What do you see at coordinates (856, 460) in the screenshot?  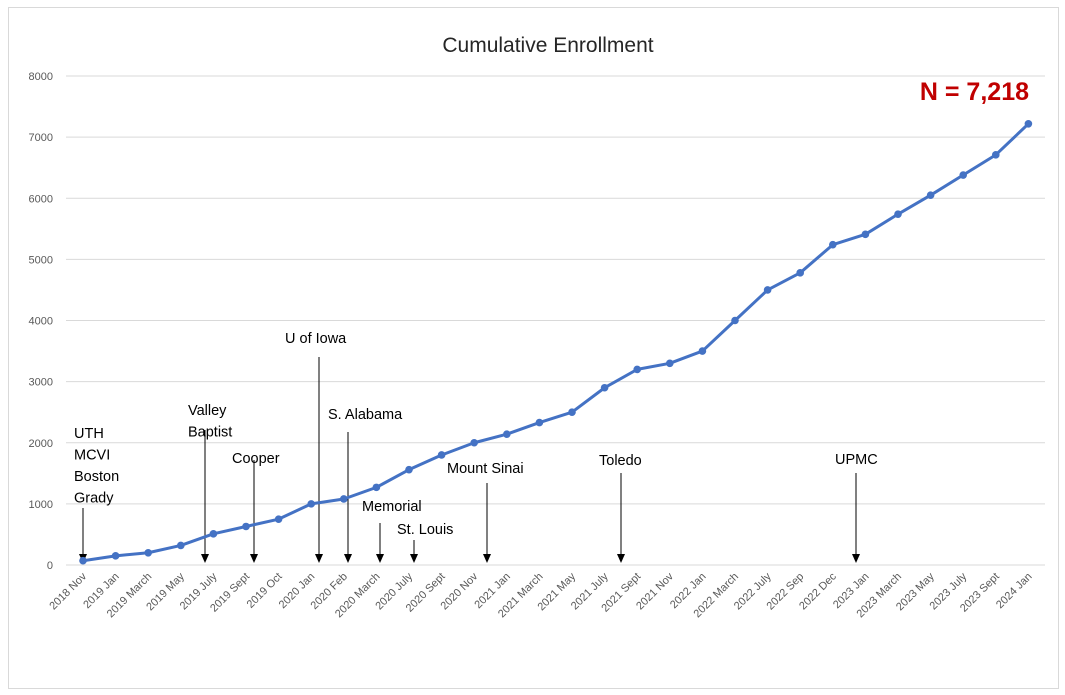 I see `annotation-label: UPMC` at bounding box center [856, 460].